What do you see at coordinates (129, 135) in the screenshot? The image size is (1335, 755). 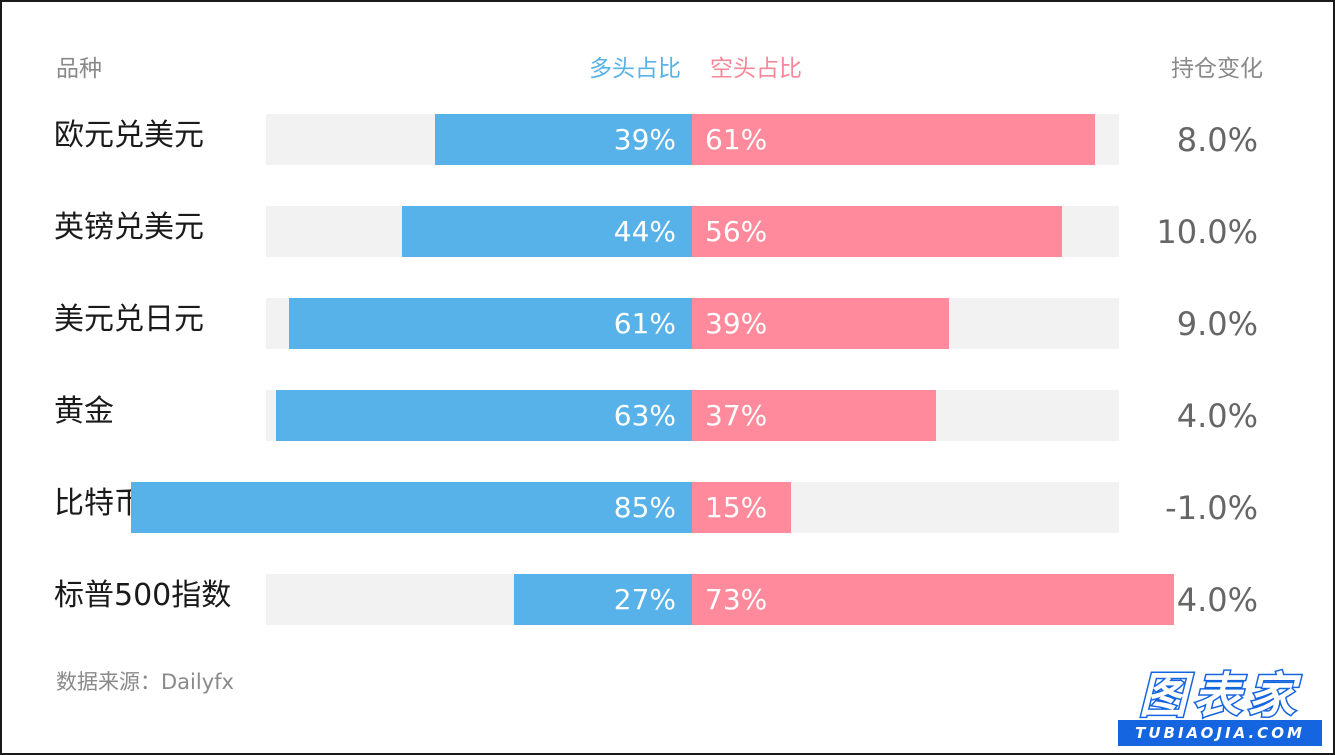 I see `row-label: 欧元兑美元` at bounding box center [129, 135].